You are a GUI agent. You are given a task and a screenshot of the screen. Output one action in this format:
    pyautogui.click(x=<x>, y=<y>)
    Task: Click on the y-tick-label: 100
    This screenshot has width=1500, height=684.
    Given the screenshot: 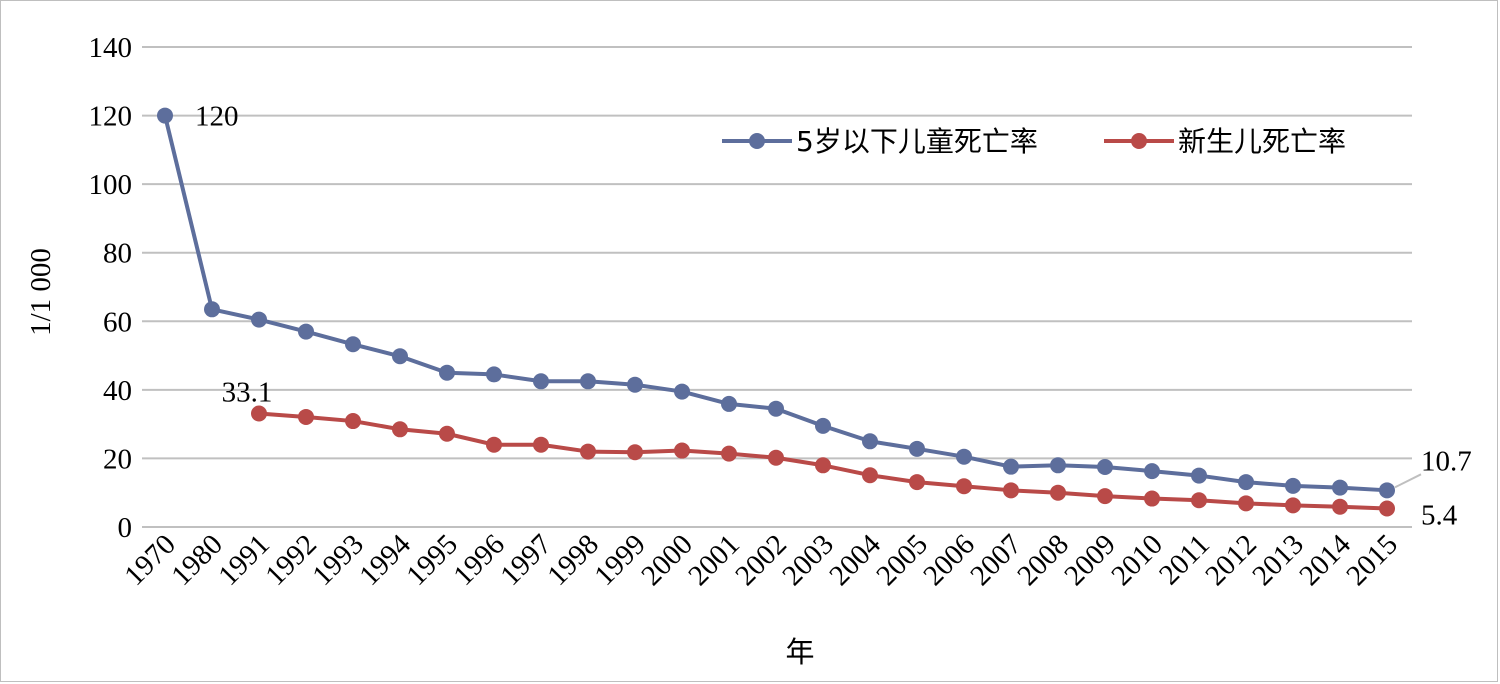 What is the action you would take?
    pyautogui.click(x=111, y=185)
    